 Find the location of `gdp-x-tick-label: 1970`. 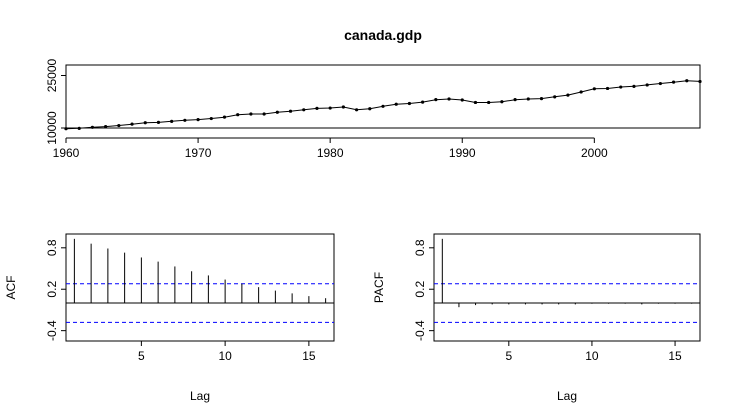

gdp-x-tick-label: 1970 is located at coordinates (198, 153).